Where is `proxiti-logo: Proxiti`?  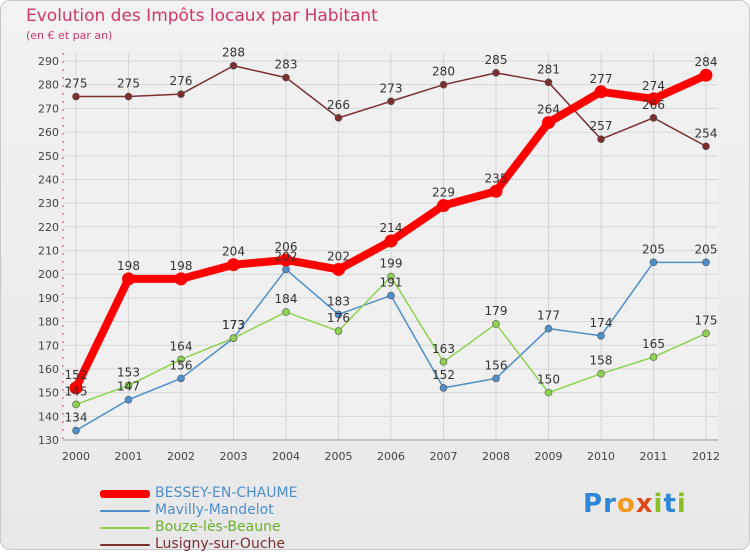 proxiti-logo: Proxiti is located at coordinates (635, 504).